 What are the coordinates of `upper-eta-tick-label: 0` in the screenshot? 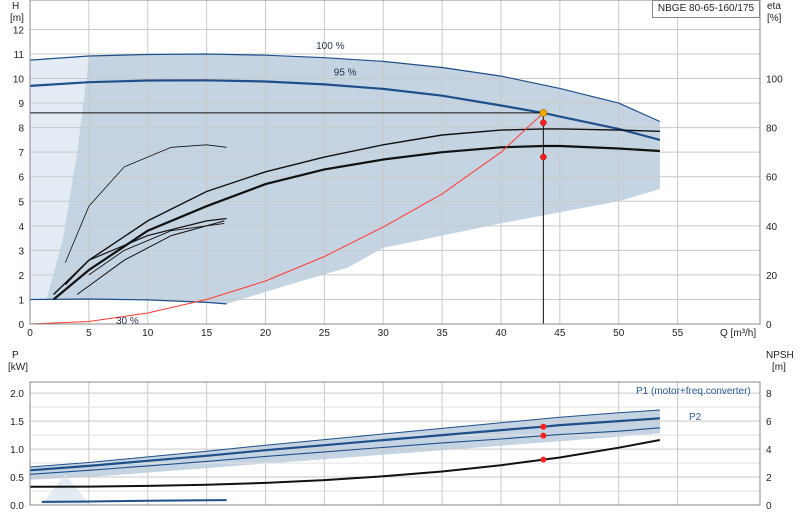 It's located at (769, 325).